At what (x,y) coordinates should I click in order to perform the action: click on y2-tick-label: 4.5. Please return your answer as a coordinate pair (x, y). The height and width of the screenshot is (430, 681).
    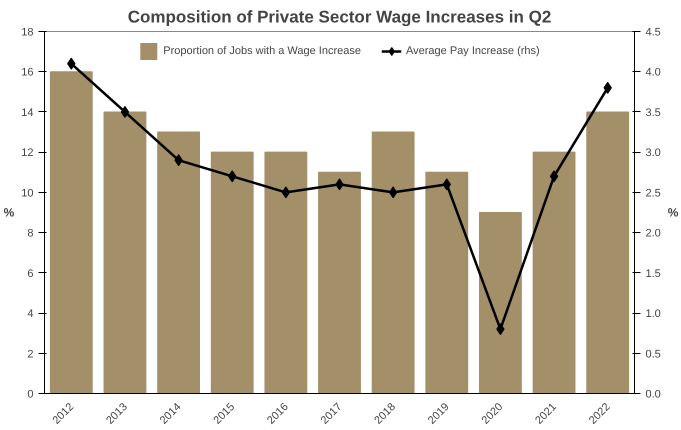
    Looking at the image, I should click on (653, 32).